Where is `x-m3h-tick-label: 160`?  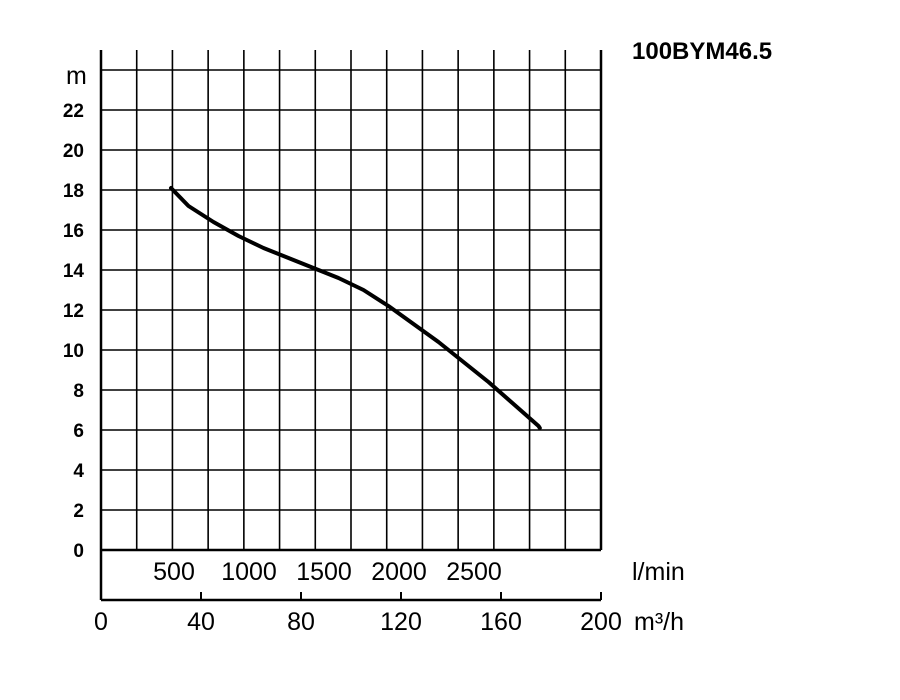
x-m3h-tick-label: 160 is located at coordinates (501, 622).